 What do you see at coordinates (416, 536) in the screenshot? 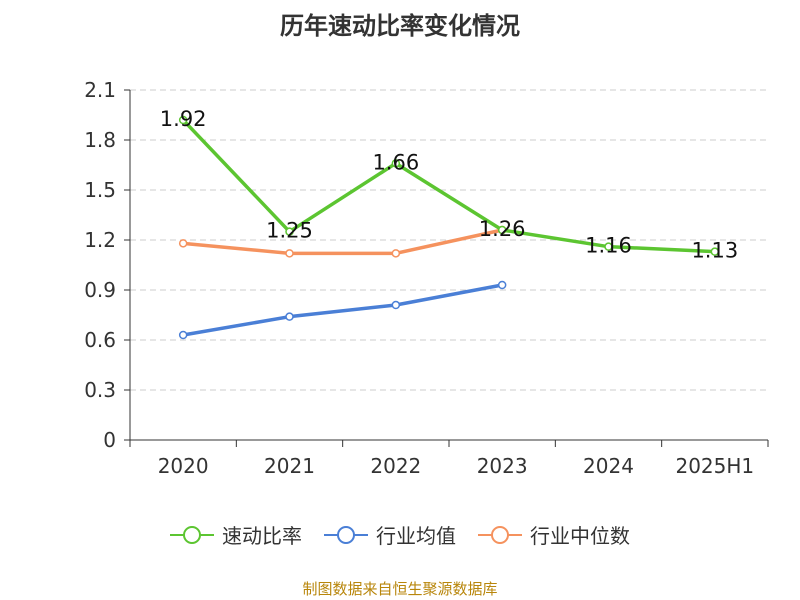
I see `legend-label-industry-mean: 行业均值` at bounding box center [416, 536].